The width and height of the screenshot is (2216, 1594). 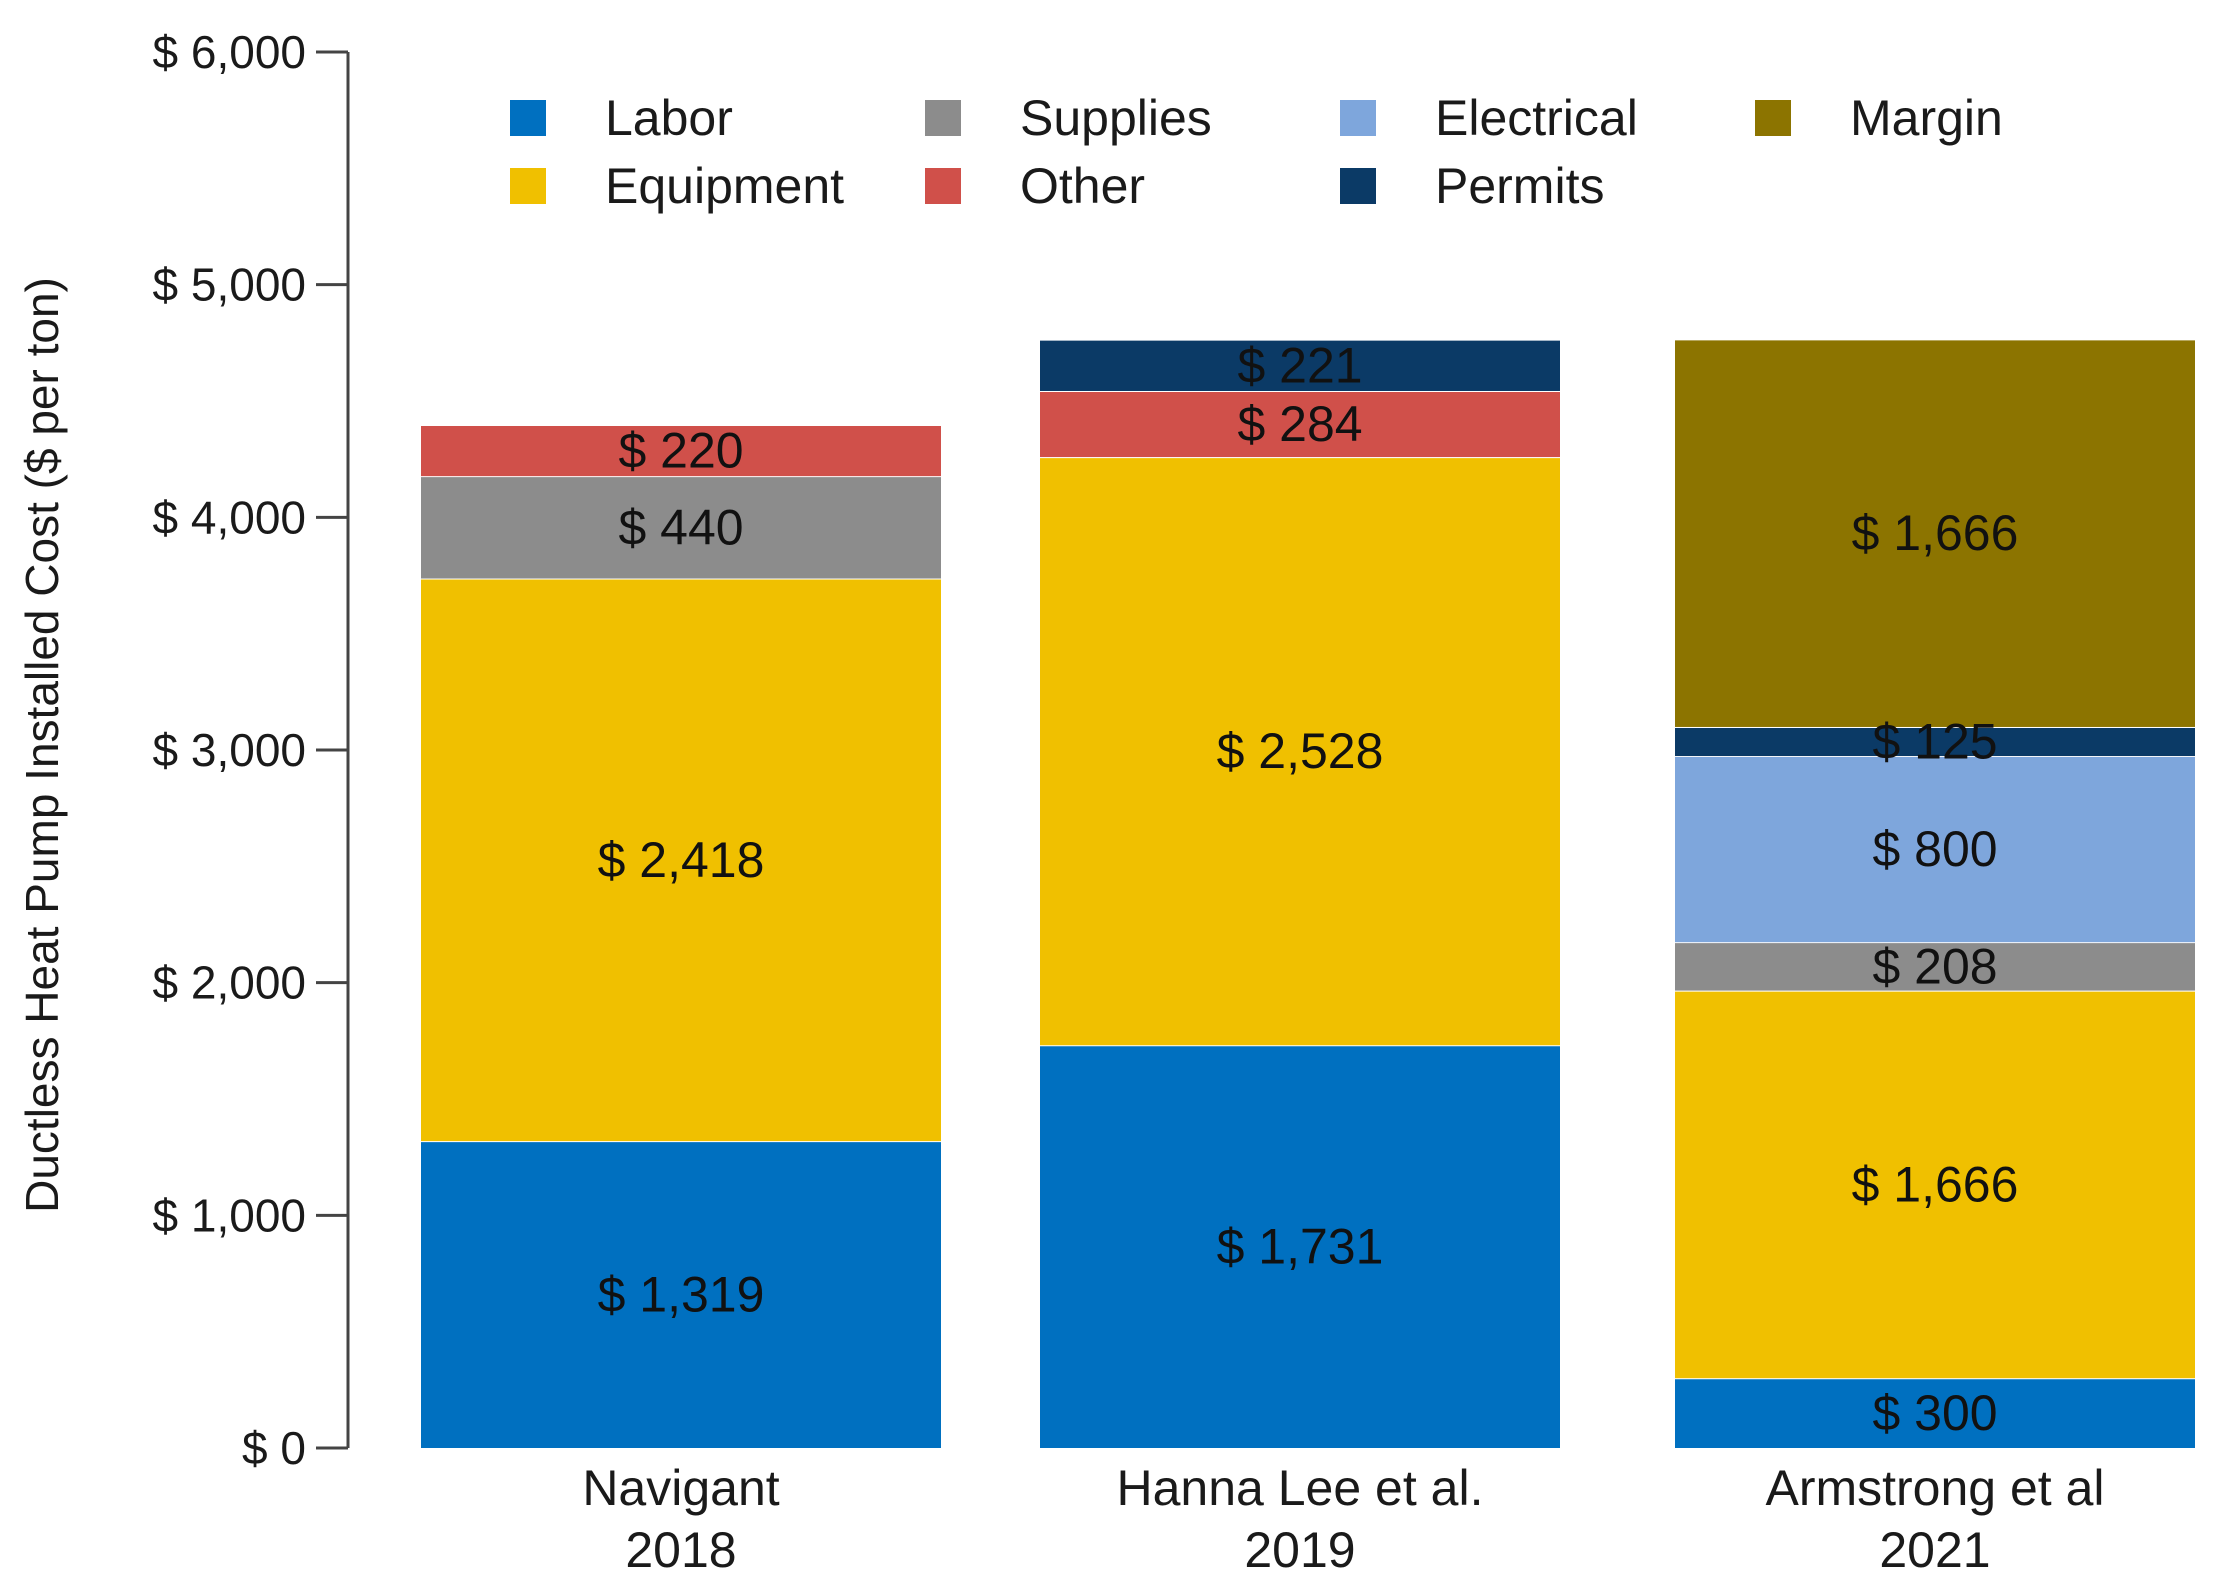 I want to click on legend-label-other: Other, so click(x=1082, y=186).